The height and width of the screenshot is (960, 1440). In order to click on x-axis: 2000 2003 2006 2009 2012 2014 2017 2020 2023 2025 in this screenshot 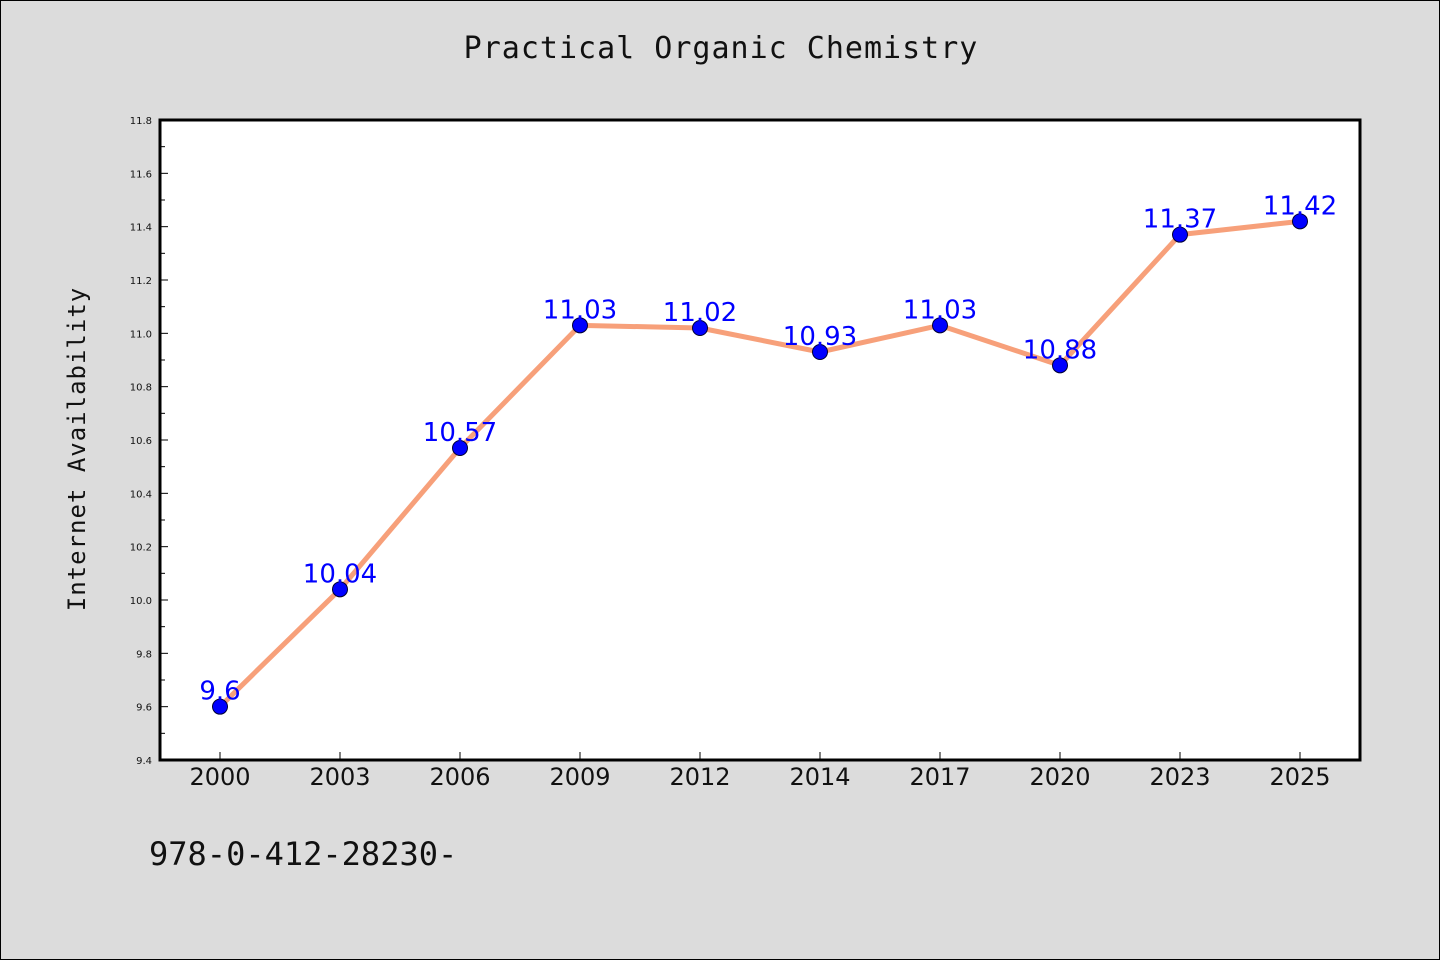, I will do `click(760, 771)`.